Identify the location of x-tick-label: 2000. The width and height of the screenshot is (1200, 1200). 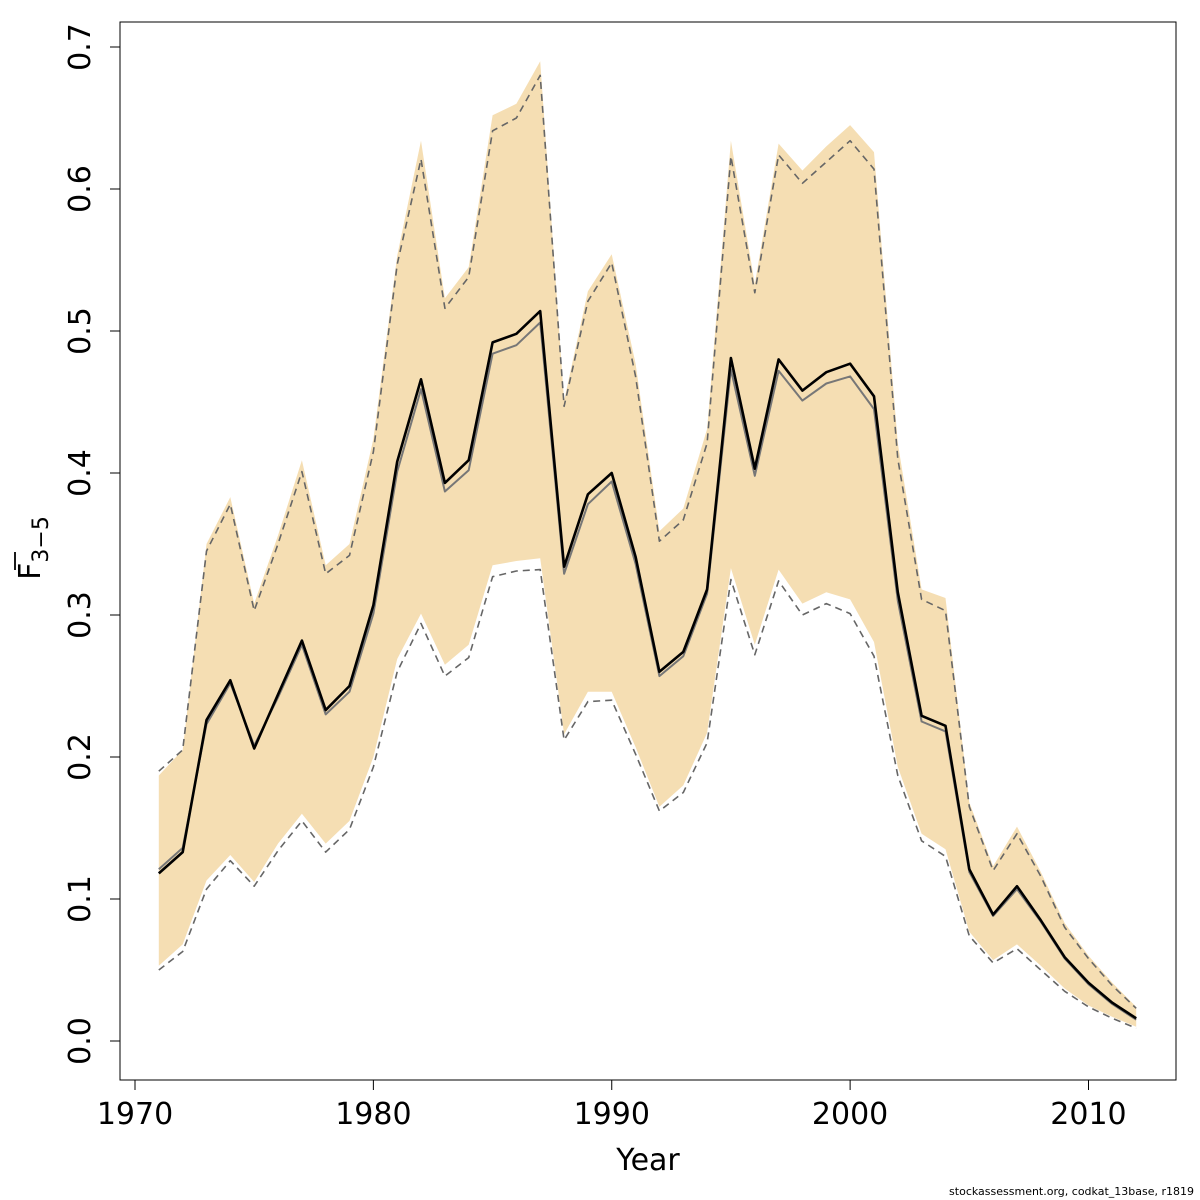
(850, 1114).